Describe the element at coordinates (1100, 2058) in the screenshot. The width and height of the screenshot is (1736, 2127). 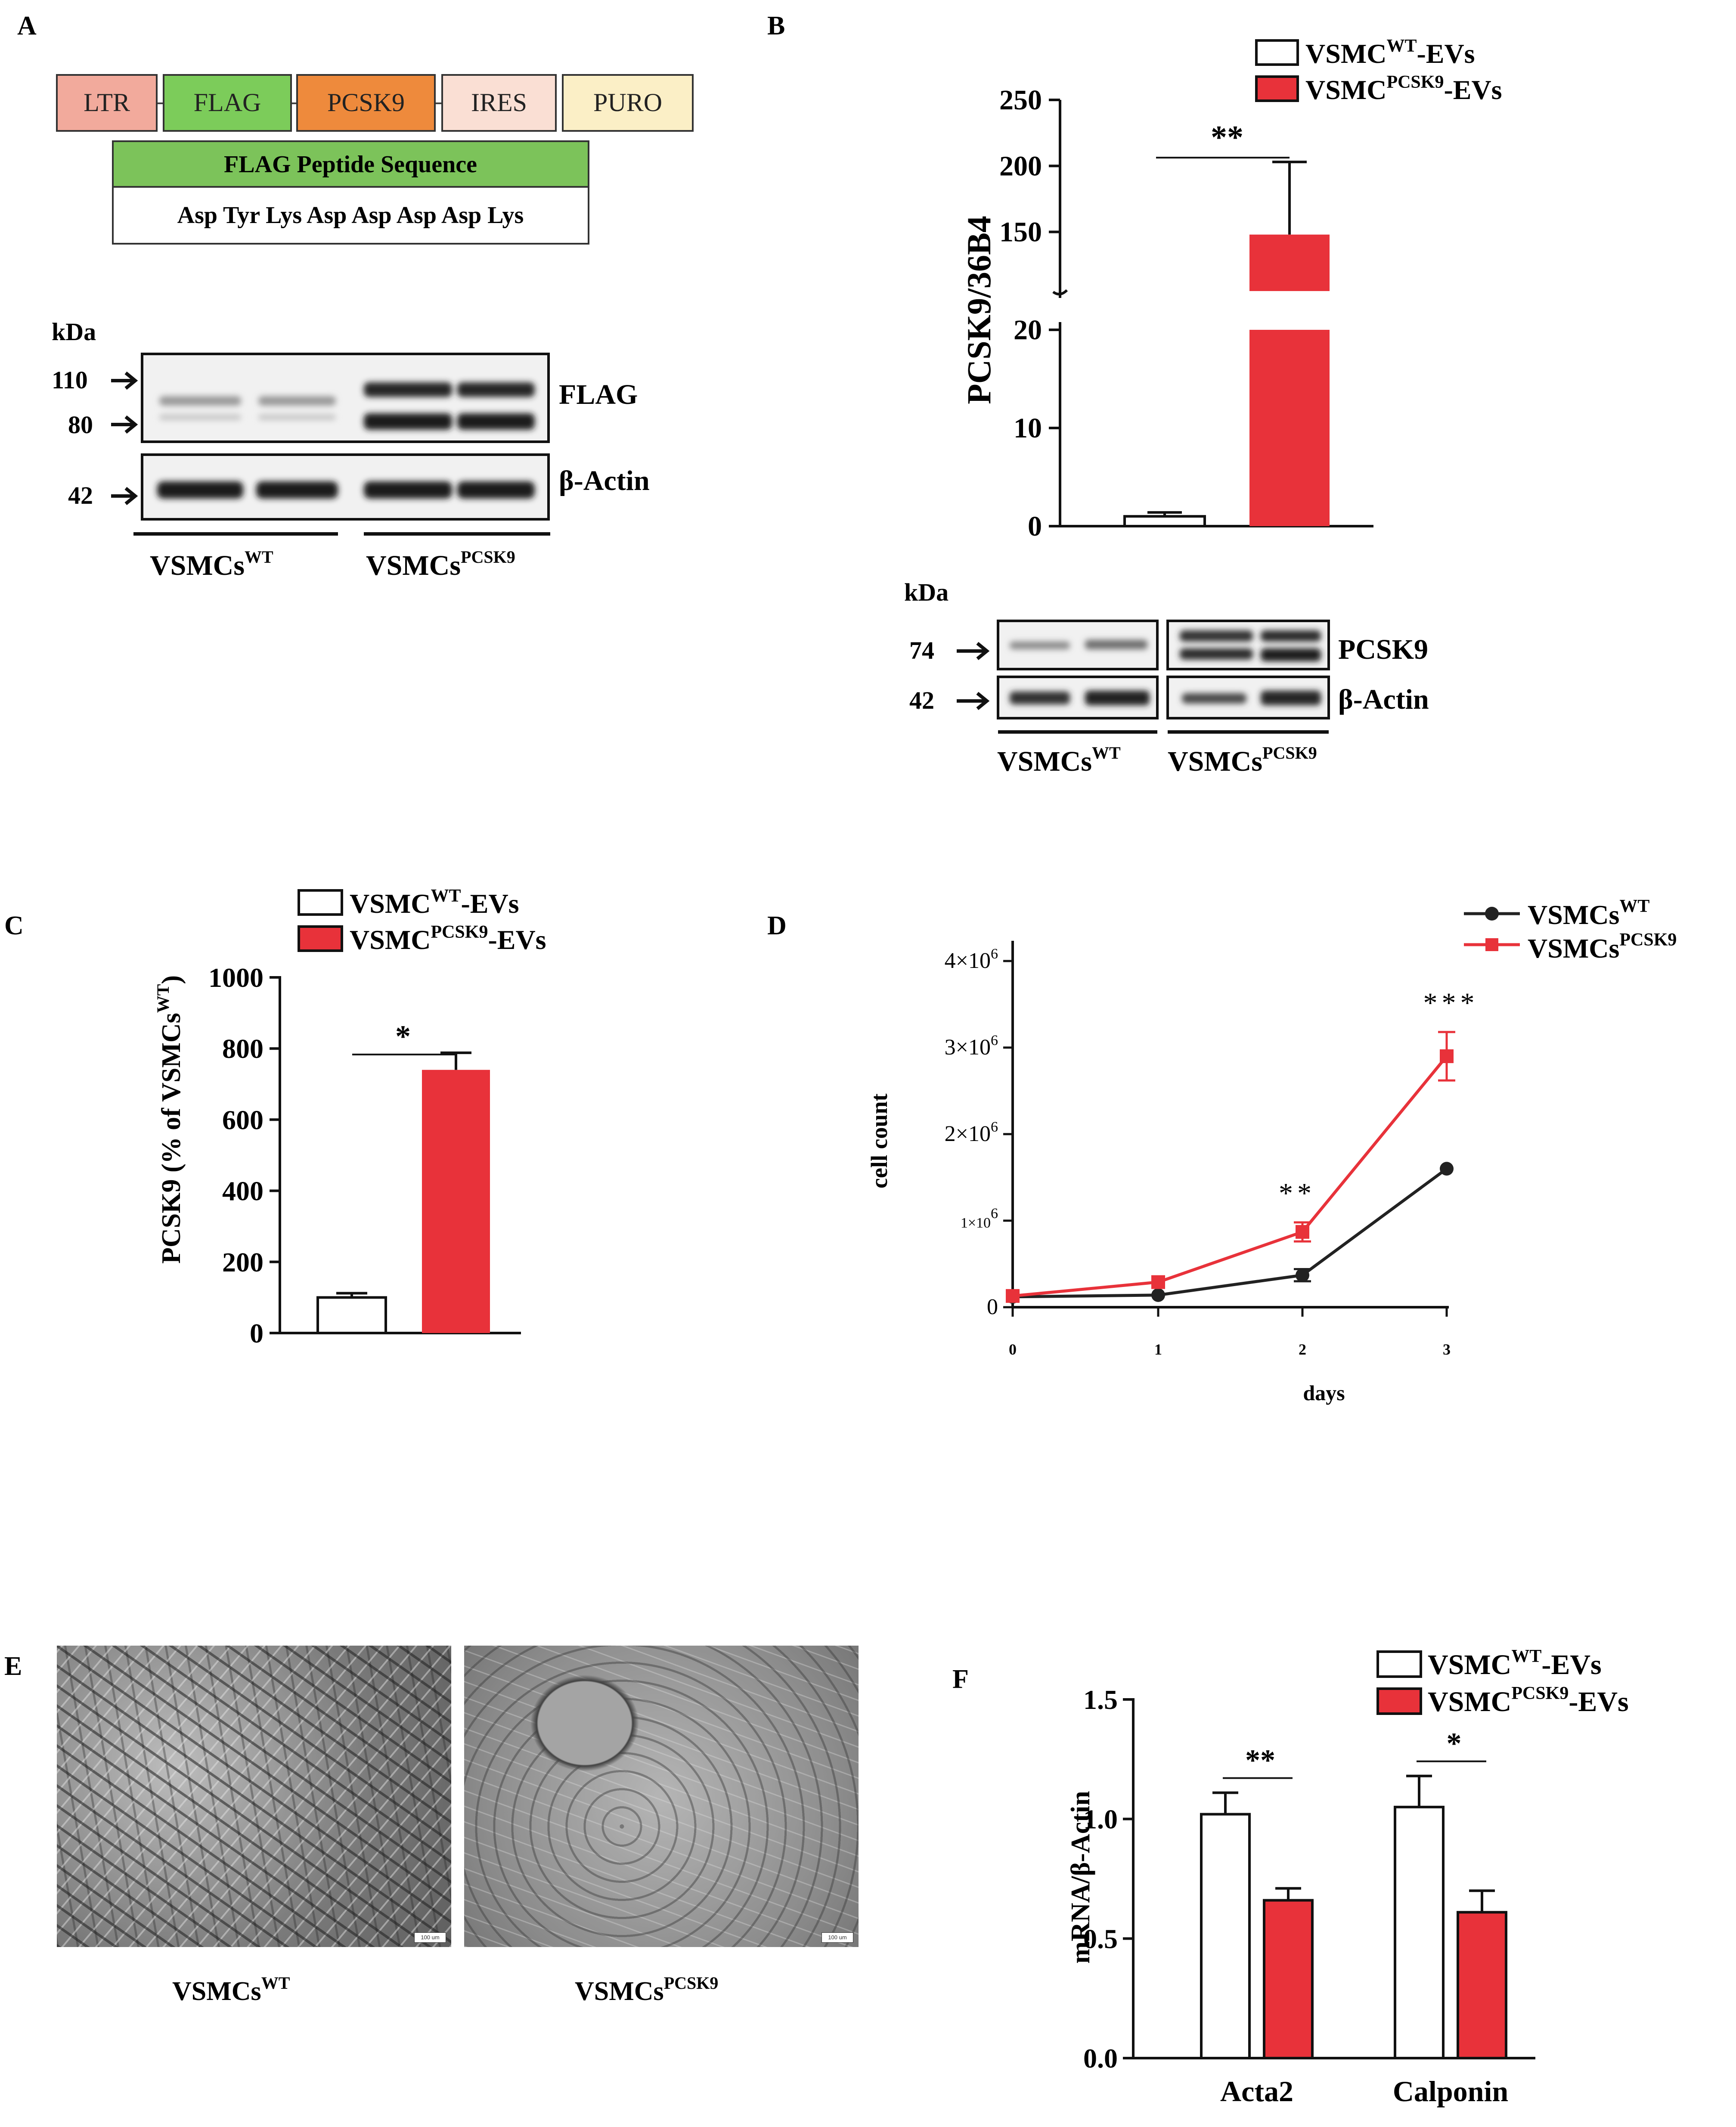
I see `chart-f-tick-label: 0.0` at that location.